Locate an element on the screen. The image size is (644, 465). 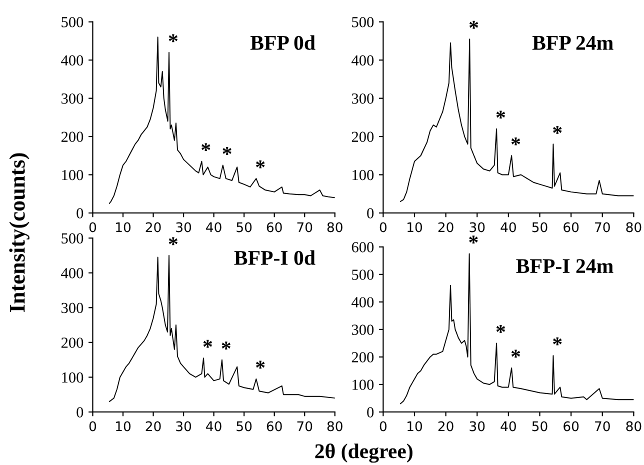
x-axis-title: 2θ (degree) is located at coordinates (363, 453).